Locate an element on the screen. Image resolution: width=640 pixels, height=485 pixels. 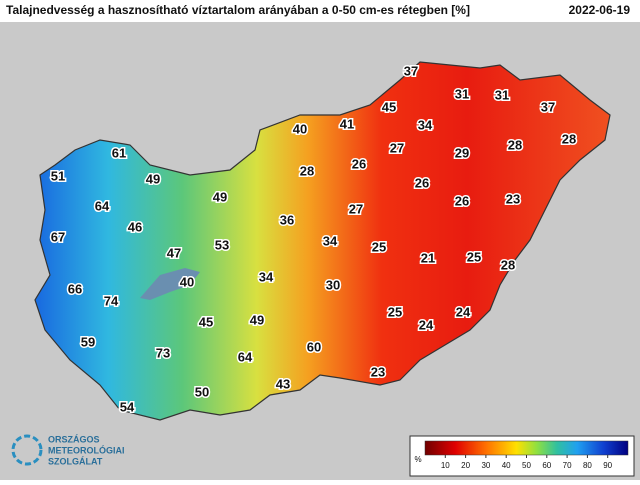
legend: % 10 20 30 40 50 60 70 80 90 is located at coordinates (522, 456).